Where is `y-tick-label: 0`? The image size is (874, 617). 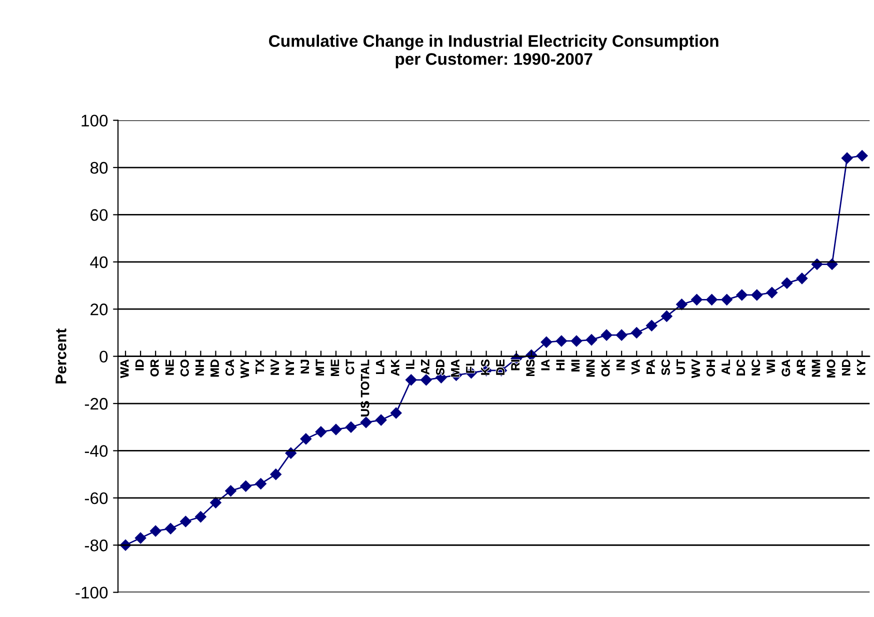
y-tick-label: 0 is located at coordinates (104, 356).